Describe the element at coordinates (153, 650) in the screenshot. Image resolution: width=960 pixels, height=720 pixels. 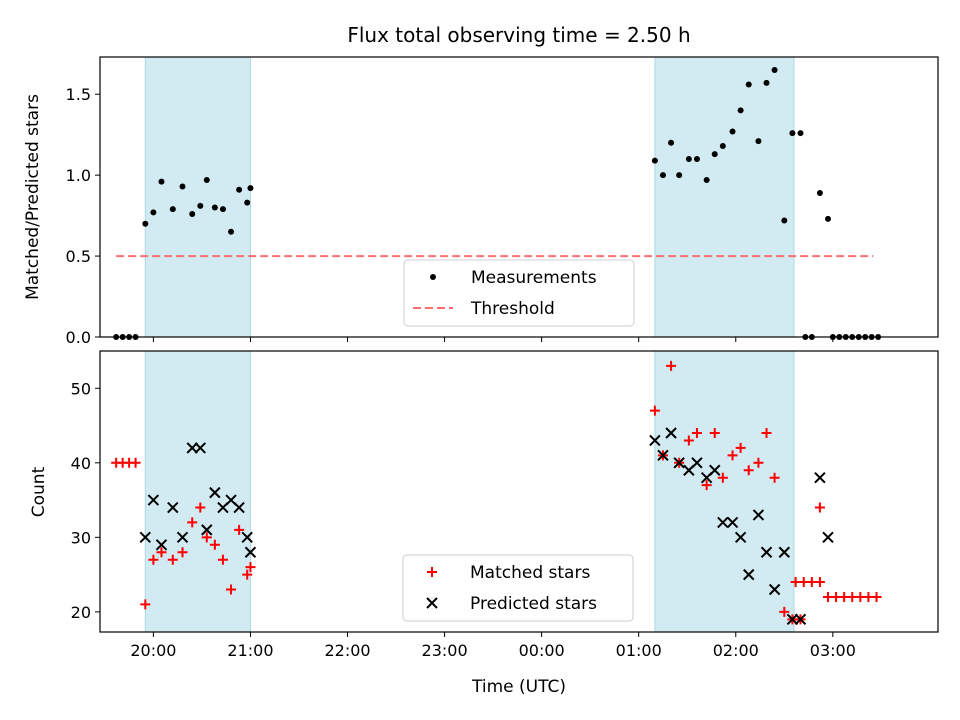
I see `x-tick-label: 20:00` at that location.